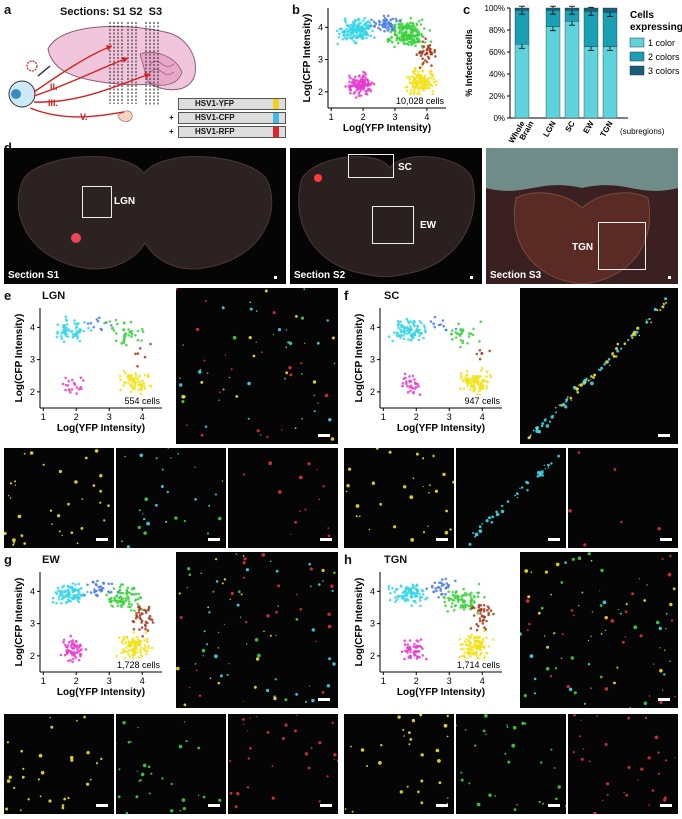 This screenshot has width=682, height=819. What do you see at coordinates (656, 27) in the screenshot?
I see `legend-title-line2: expressing:` at bounding box center [656, 27].